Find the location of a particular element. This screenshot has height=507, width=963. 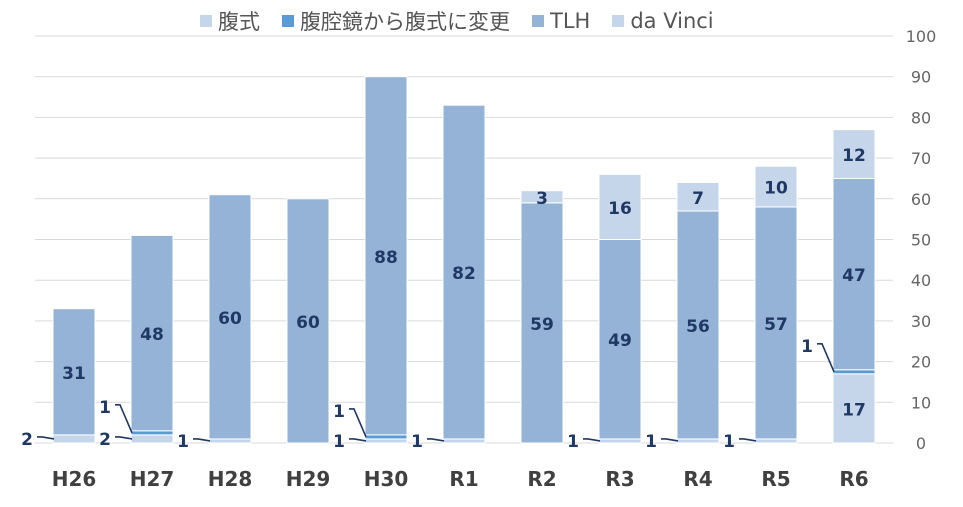

y-tick-label: 10 is located at coordinates (921, 402).